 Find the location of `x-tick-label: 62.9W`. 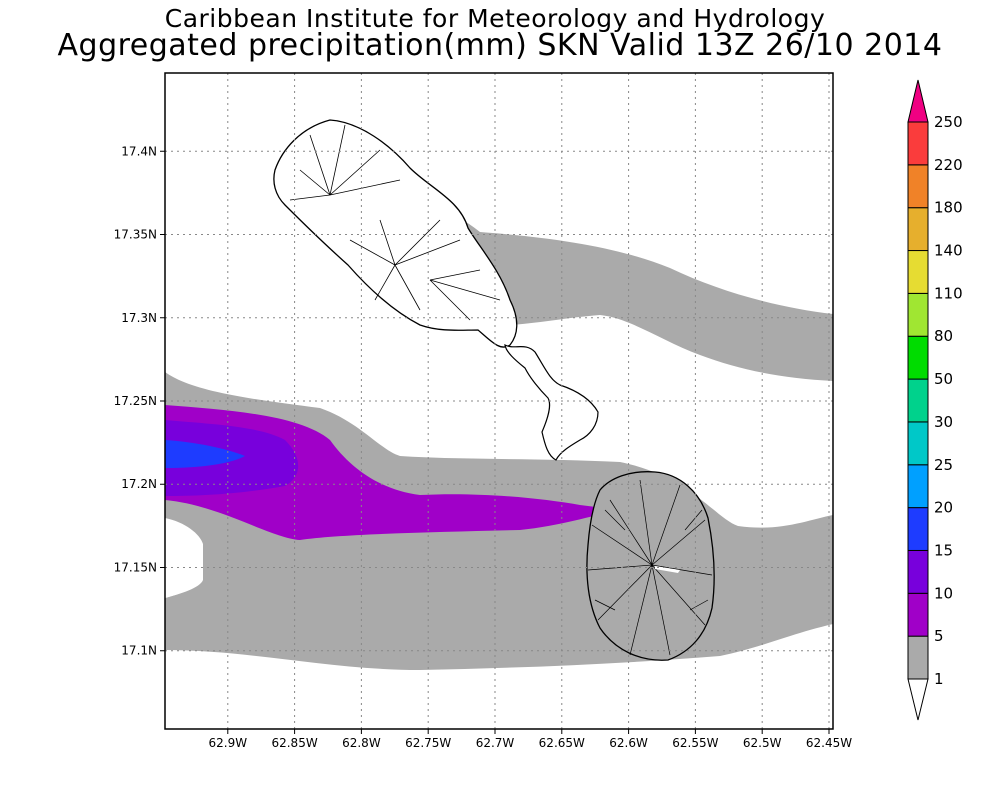

x-tick-label: 62.9W is located at coordinates (227, 743).